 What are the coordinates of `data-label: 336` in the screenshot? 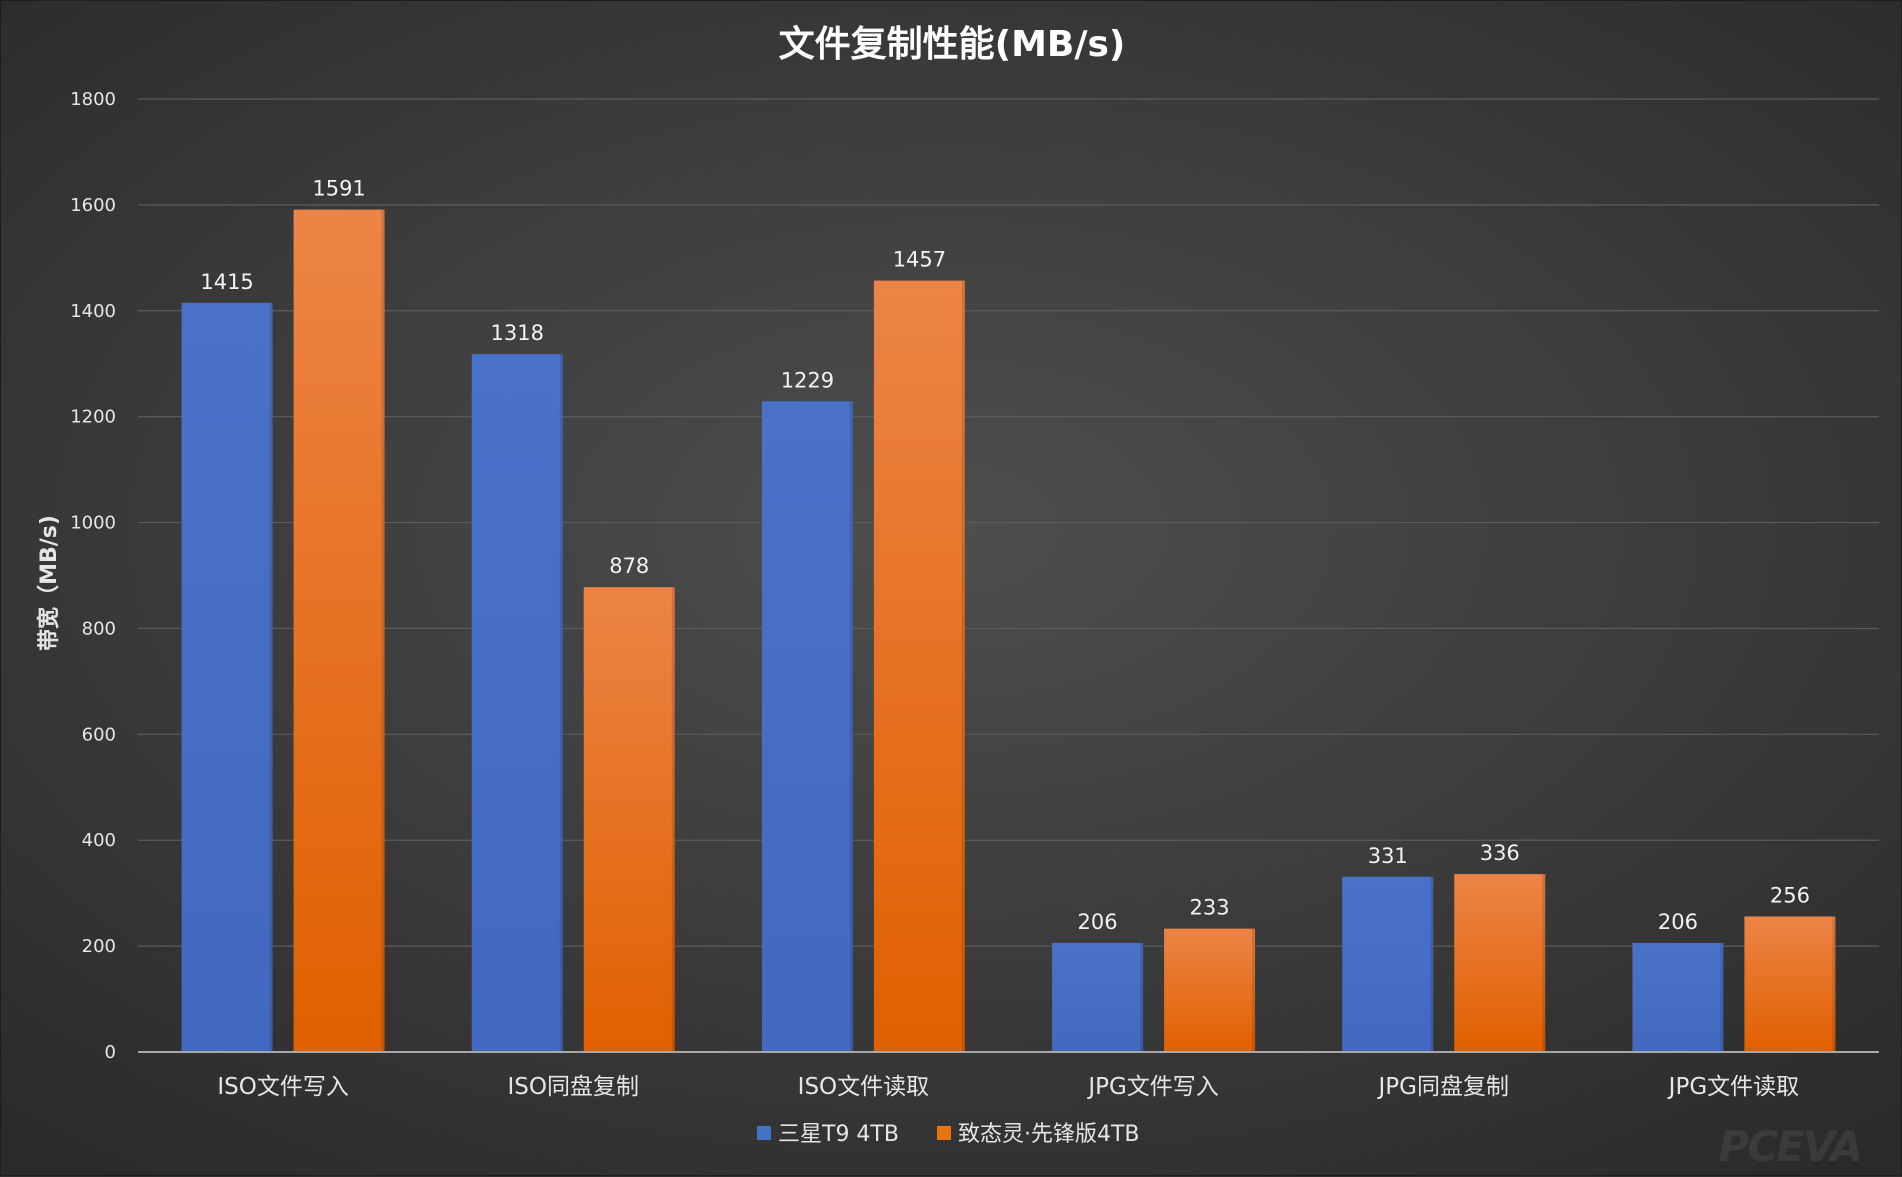 It's located at (1500, 853).